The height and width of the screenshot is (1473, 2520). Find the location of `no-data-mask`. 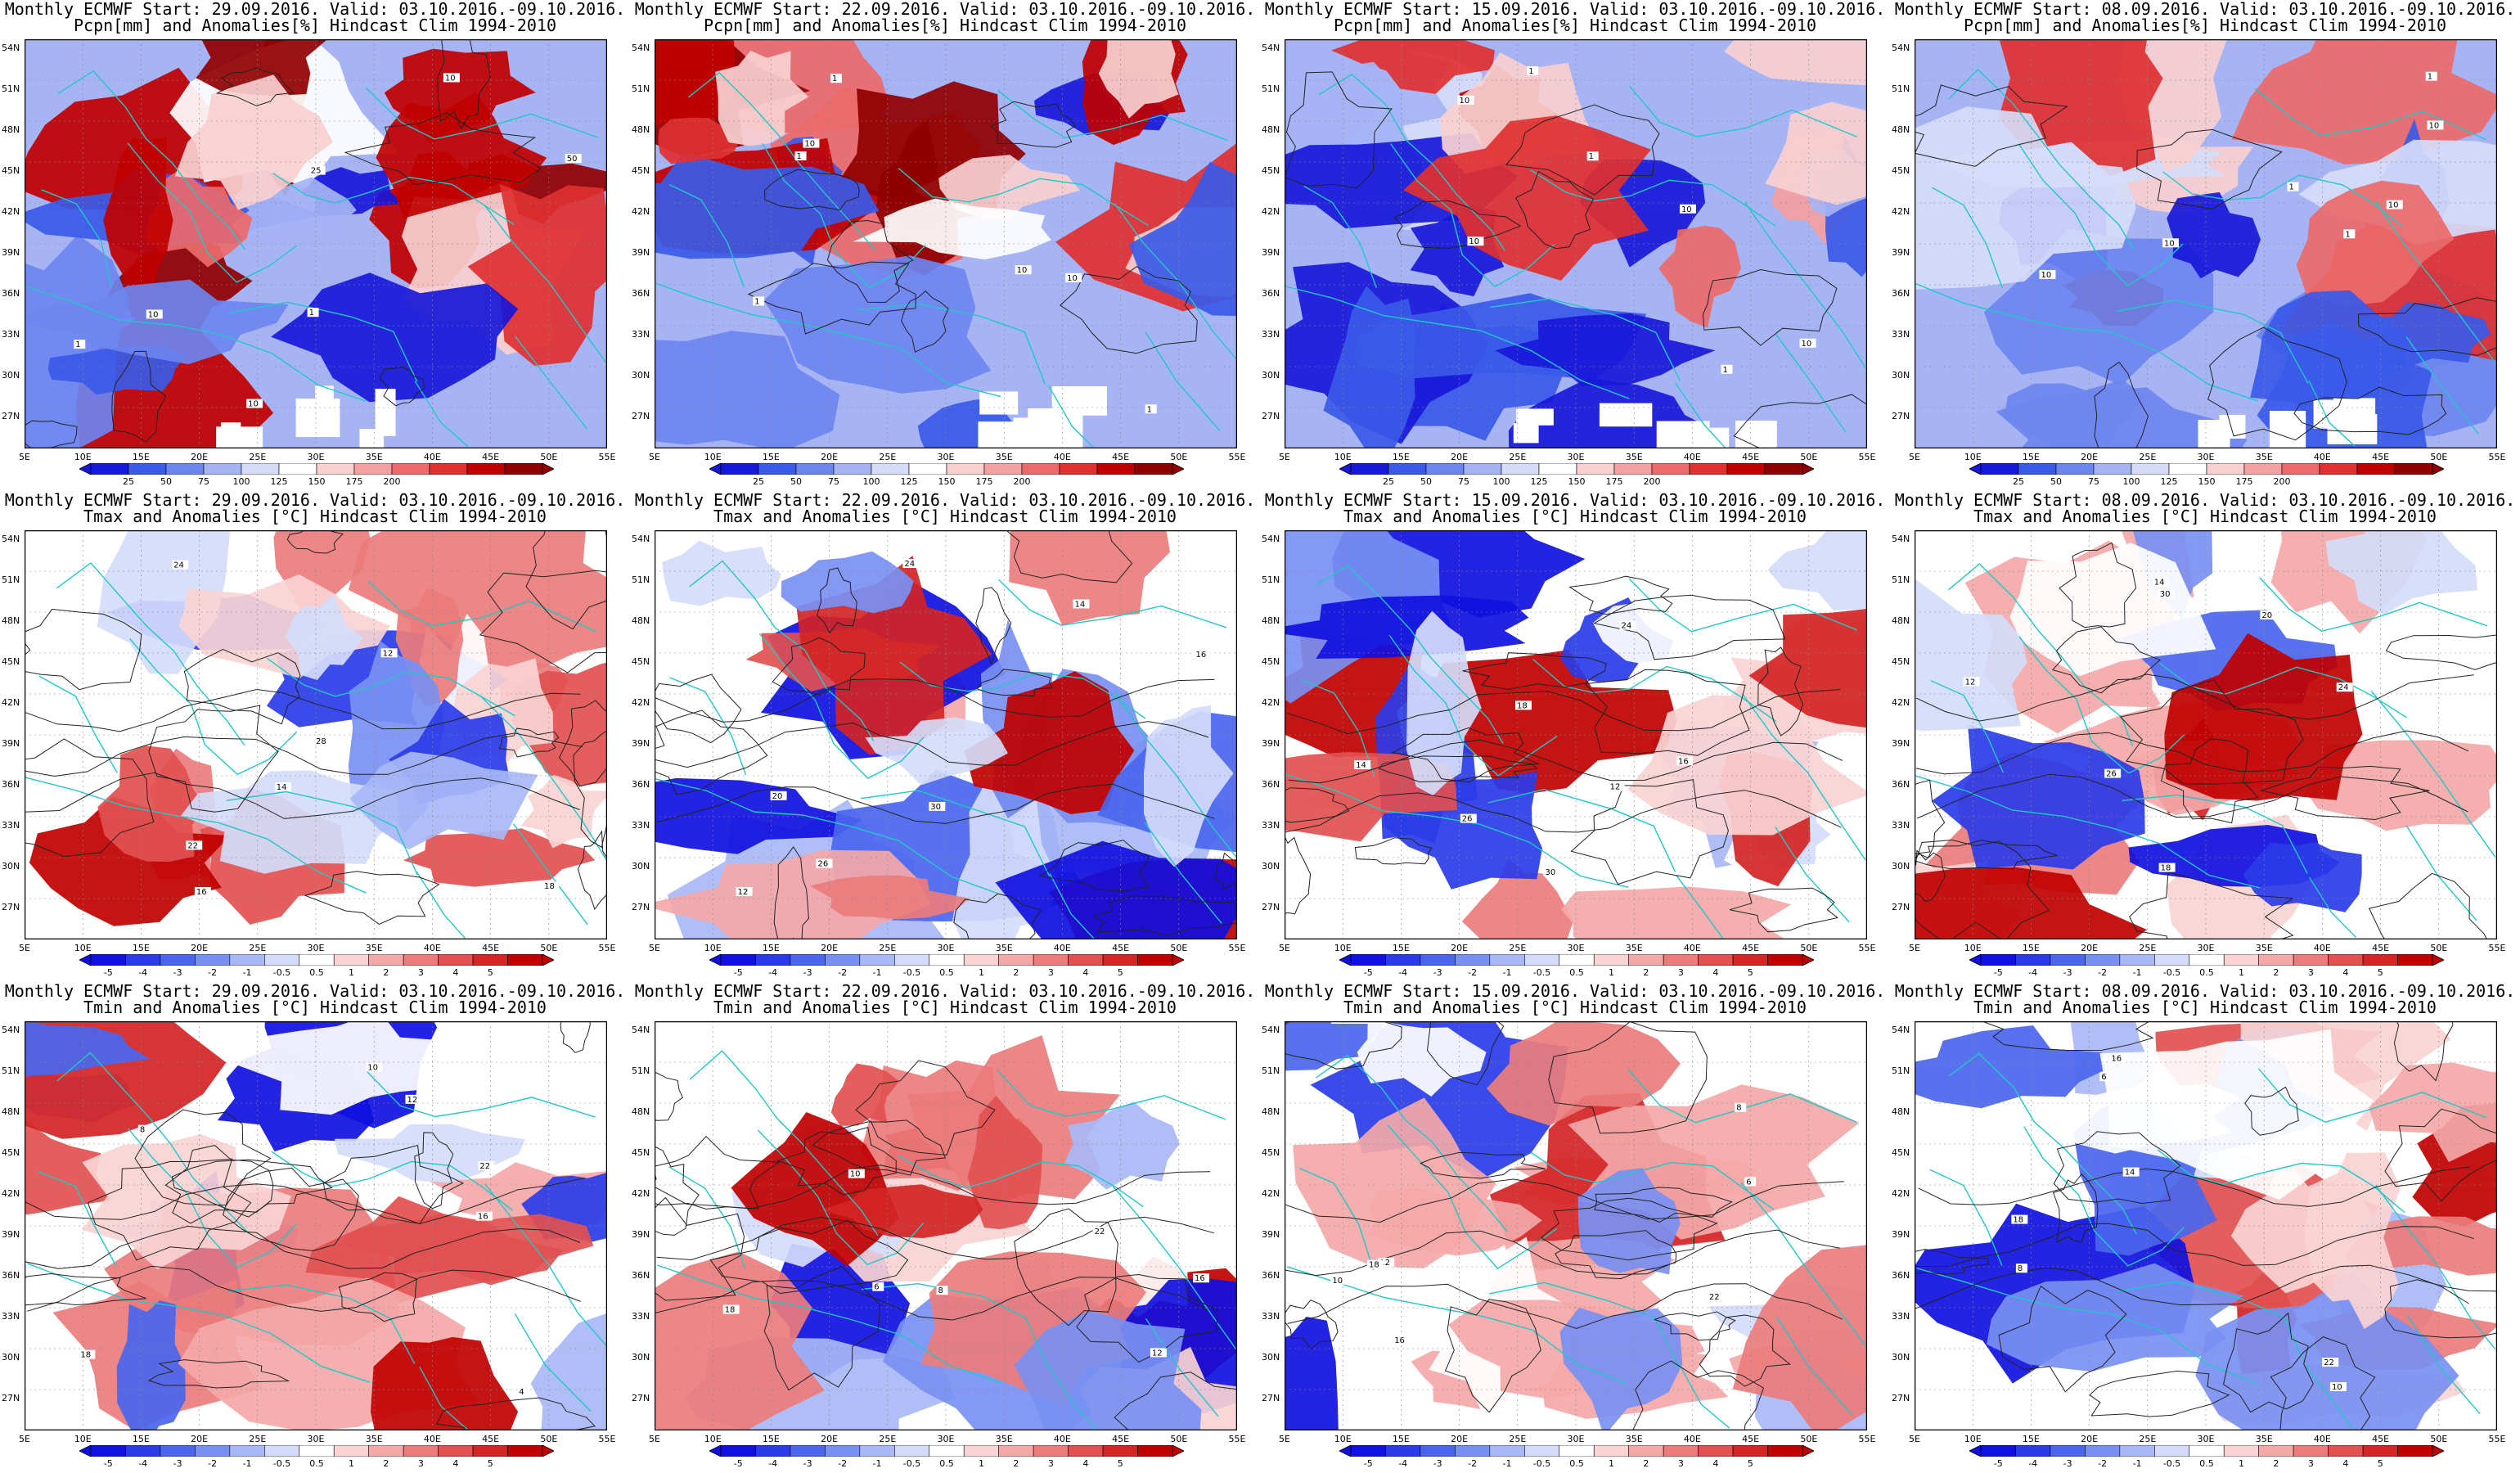

no-data-mask is located at coordinates (1626, 415).